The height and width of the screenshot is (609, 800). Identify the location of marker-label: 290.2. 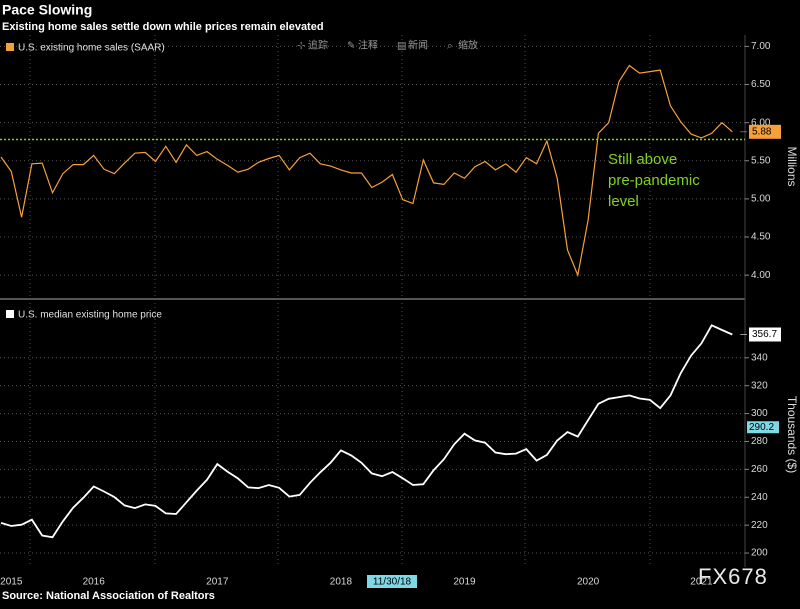
(761, 427).